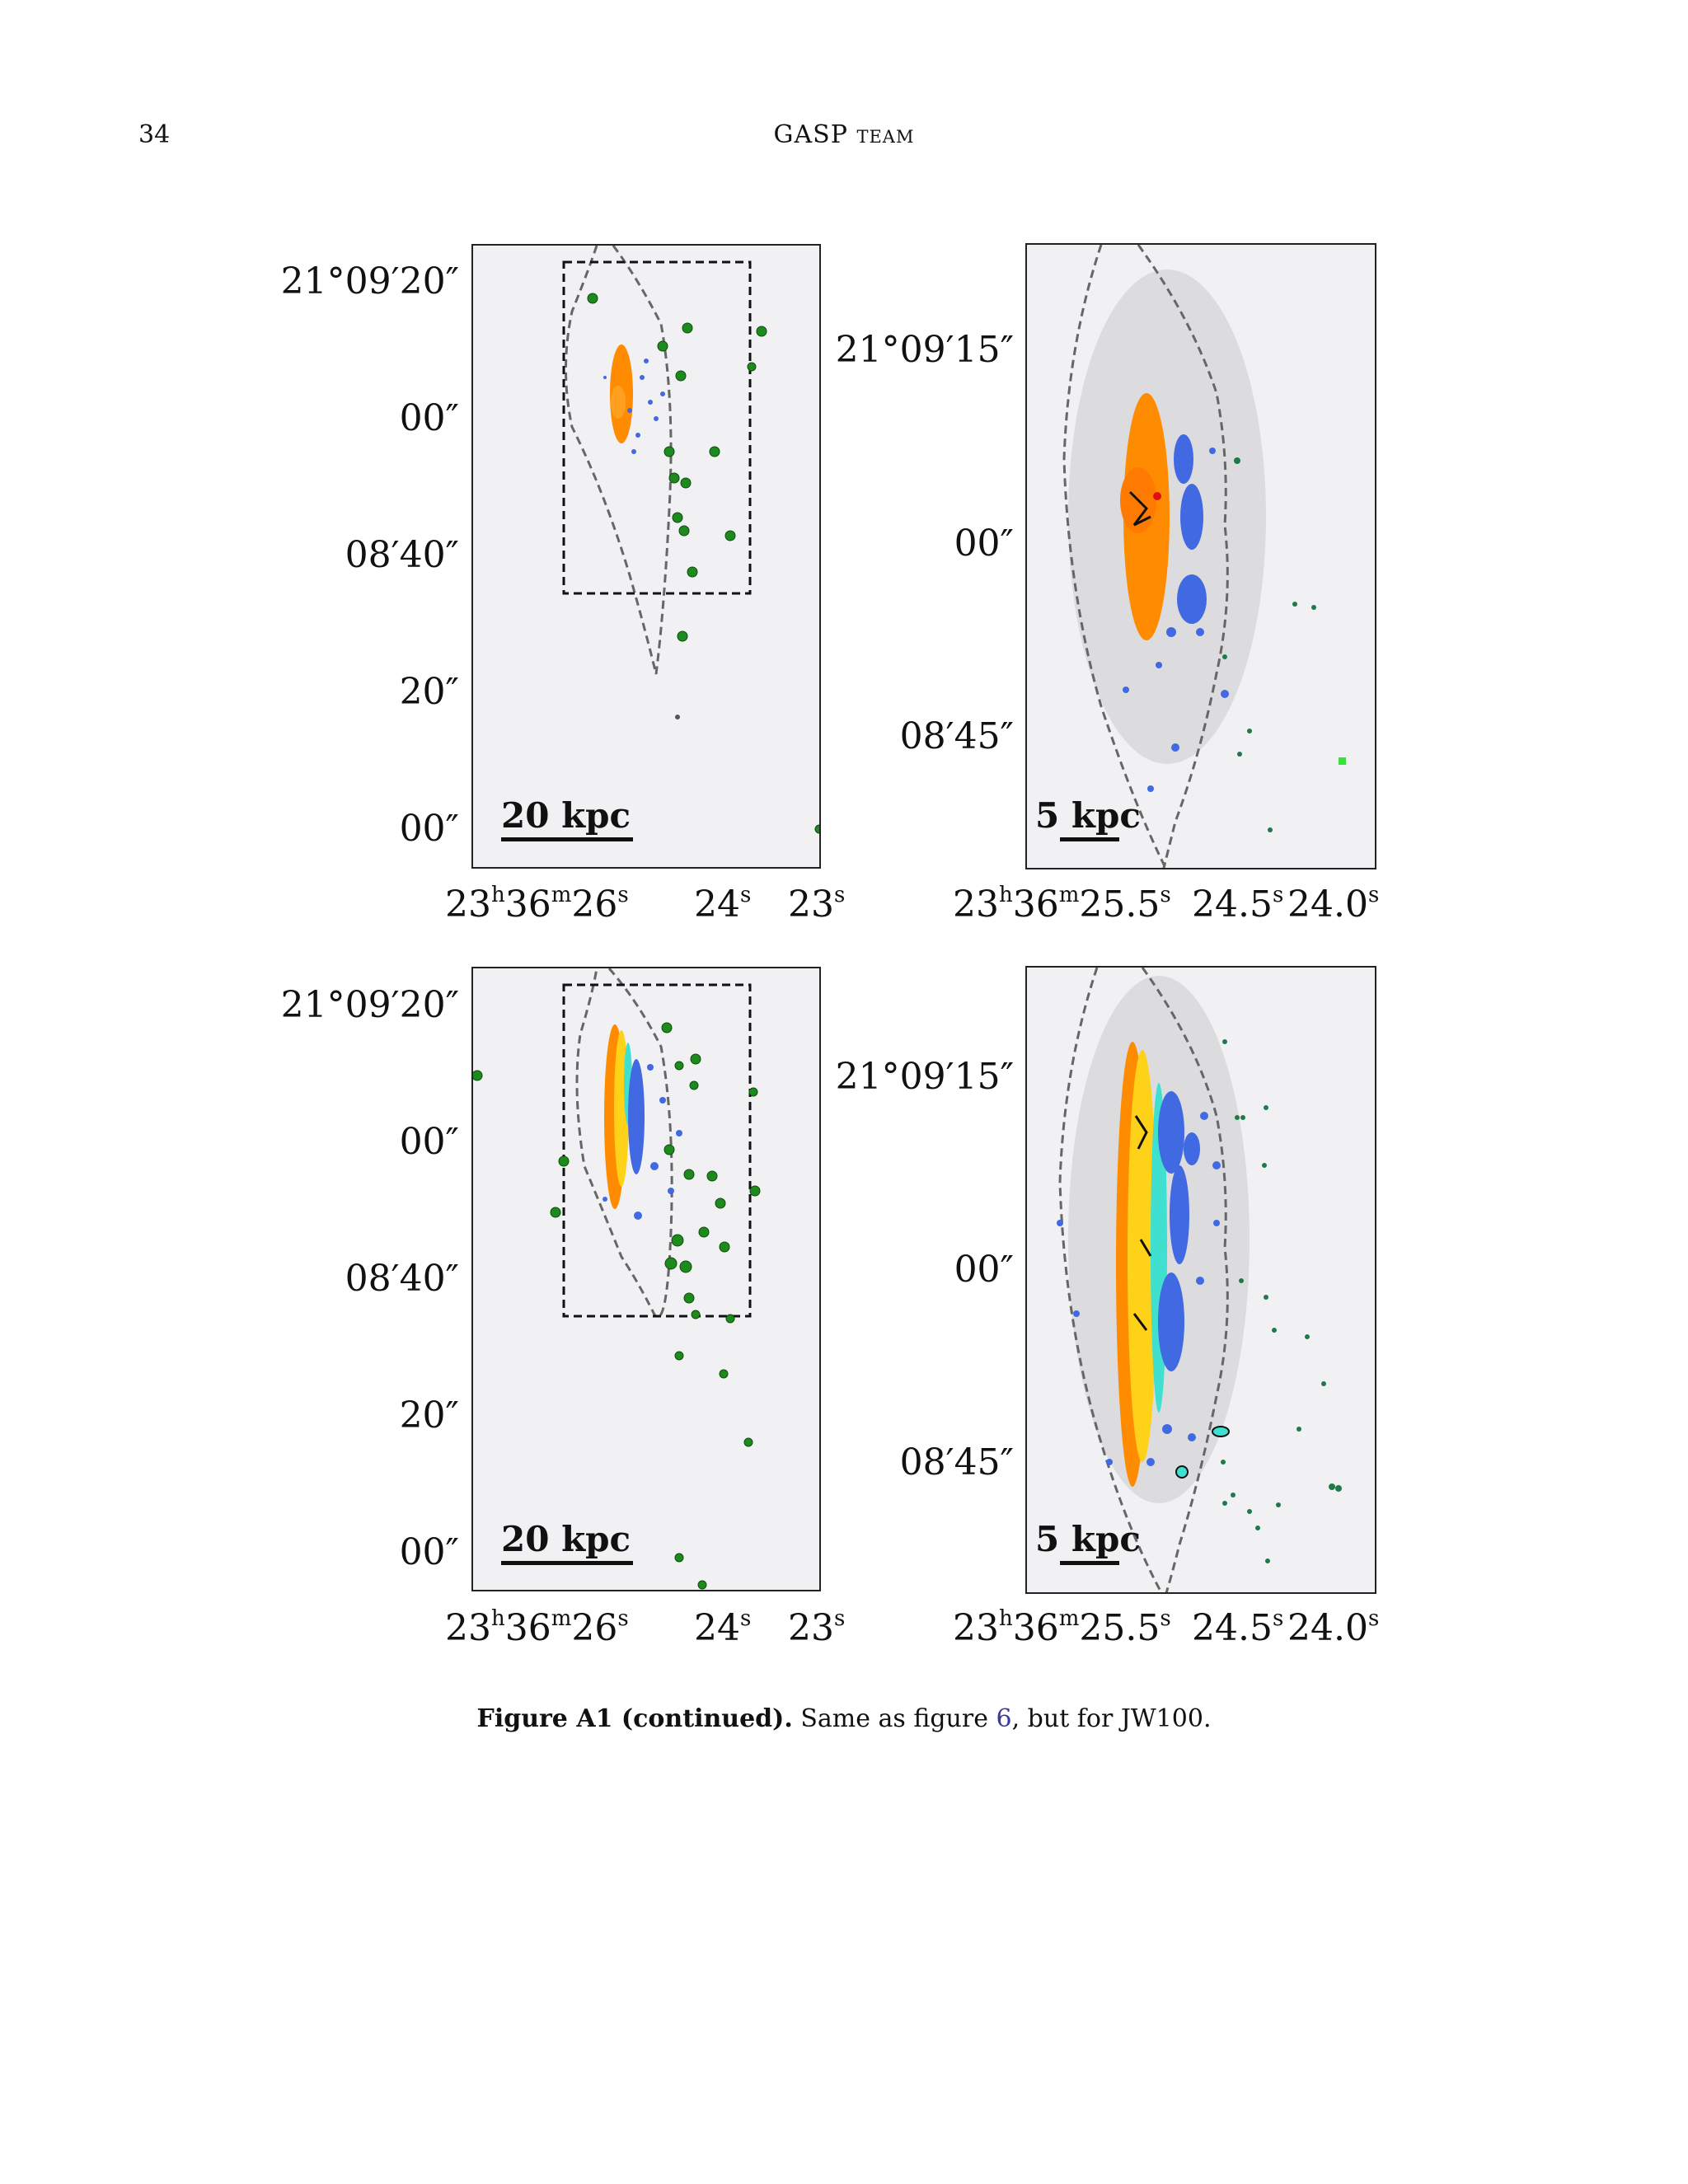 Image resolution: width=1688 pixels, height=2184 pixels. What do you see at coordinates (537, 904) in the screenshot?
I see `xtick-tl-0: 23h36m26s` at bounding box center [537, 904].